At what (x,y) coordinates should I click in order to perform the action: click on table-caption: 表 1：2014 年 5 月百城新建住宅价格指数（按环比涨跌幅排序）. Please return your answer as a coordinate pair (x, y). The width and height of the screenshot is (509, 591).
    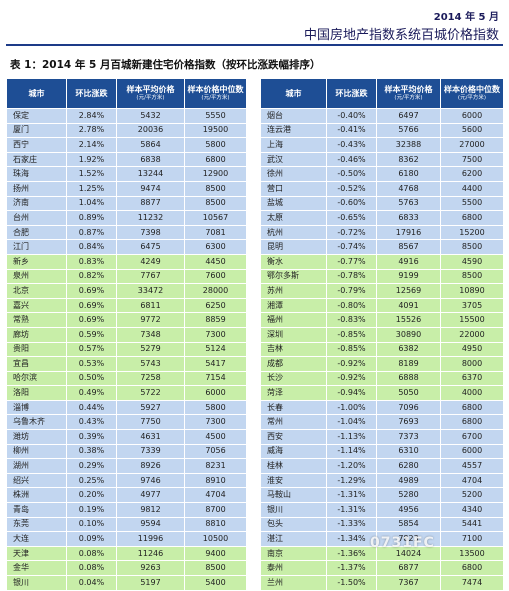
    Looking at the image, I should click on (165, 65).